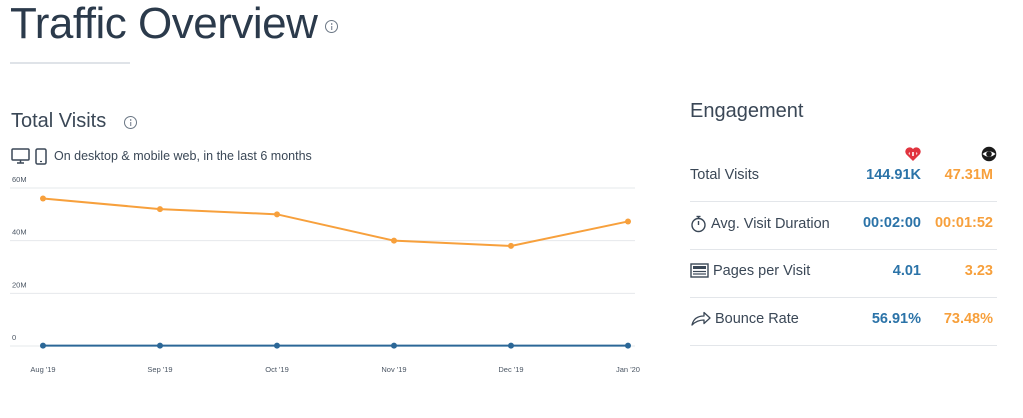  I want to click on engagement-value-cbs: 3.23, so click(978, 271).